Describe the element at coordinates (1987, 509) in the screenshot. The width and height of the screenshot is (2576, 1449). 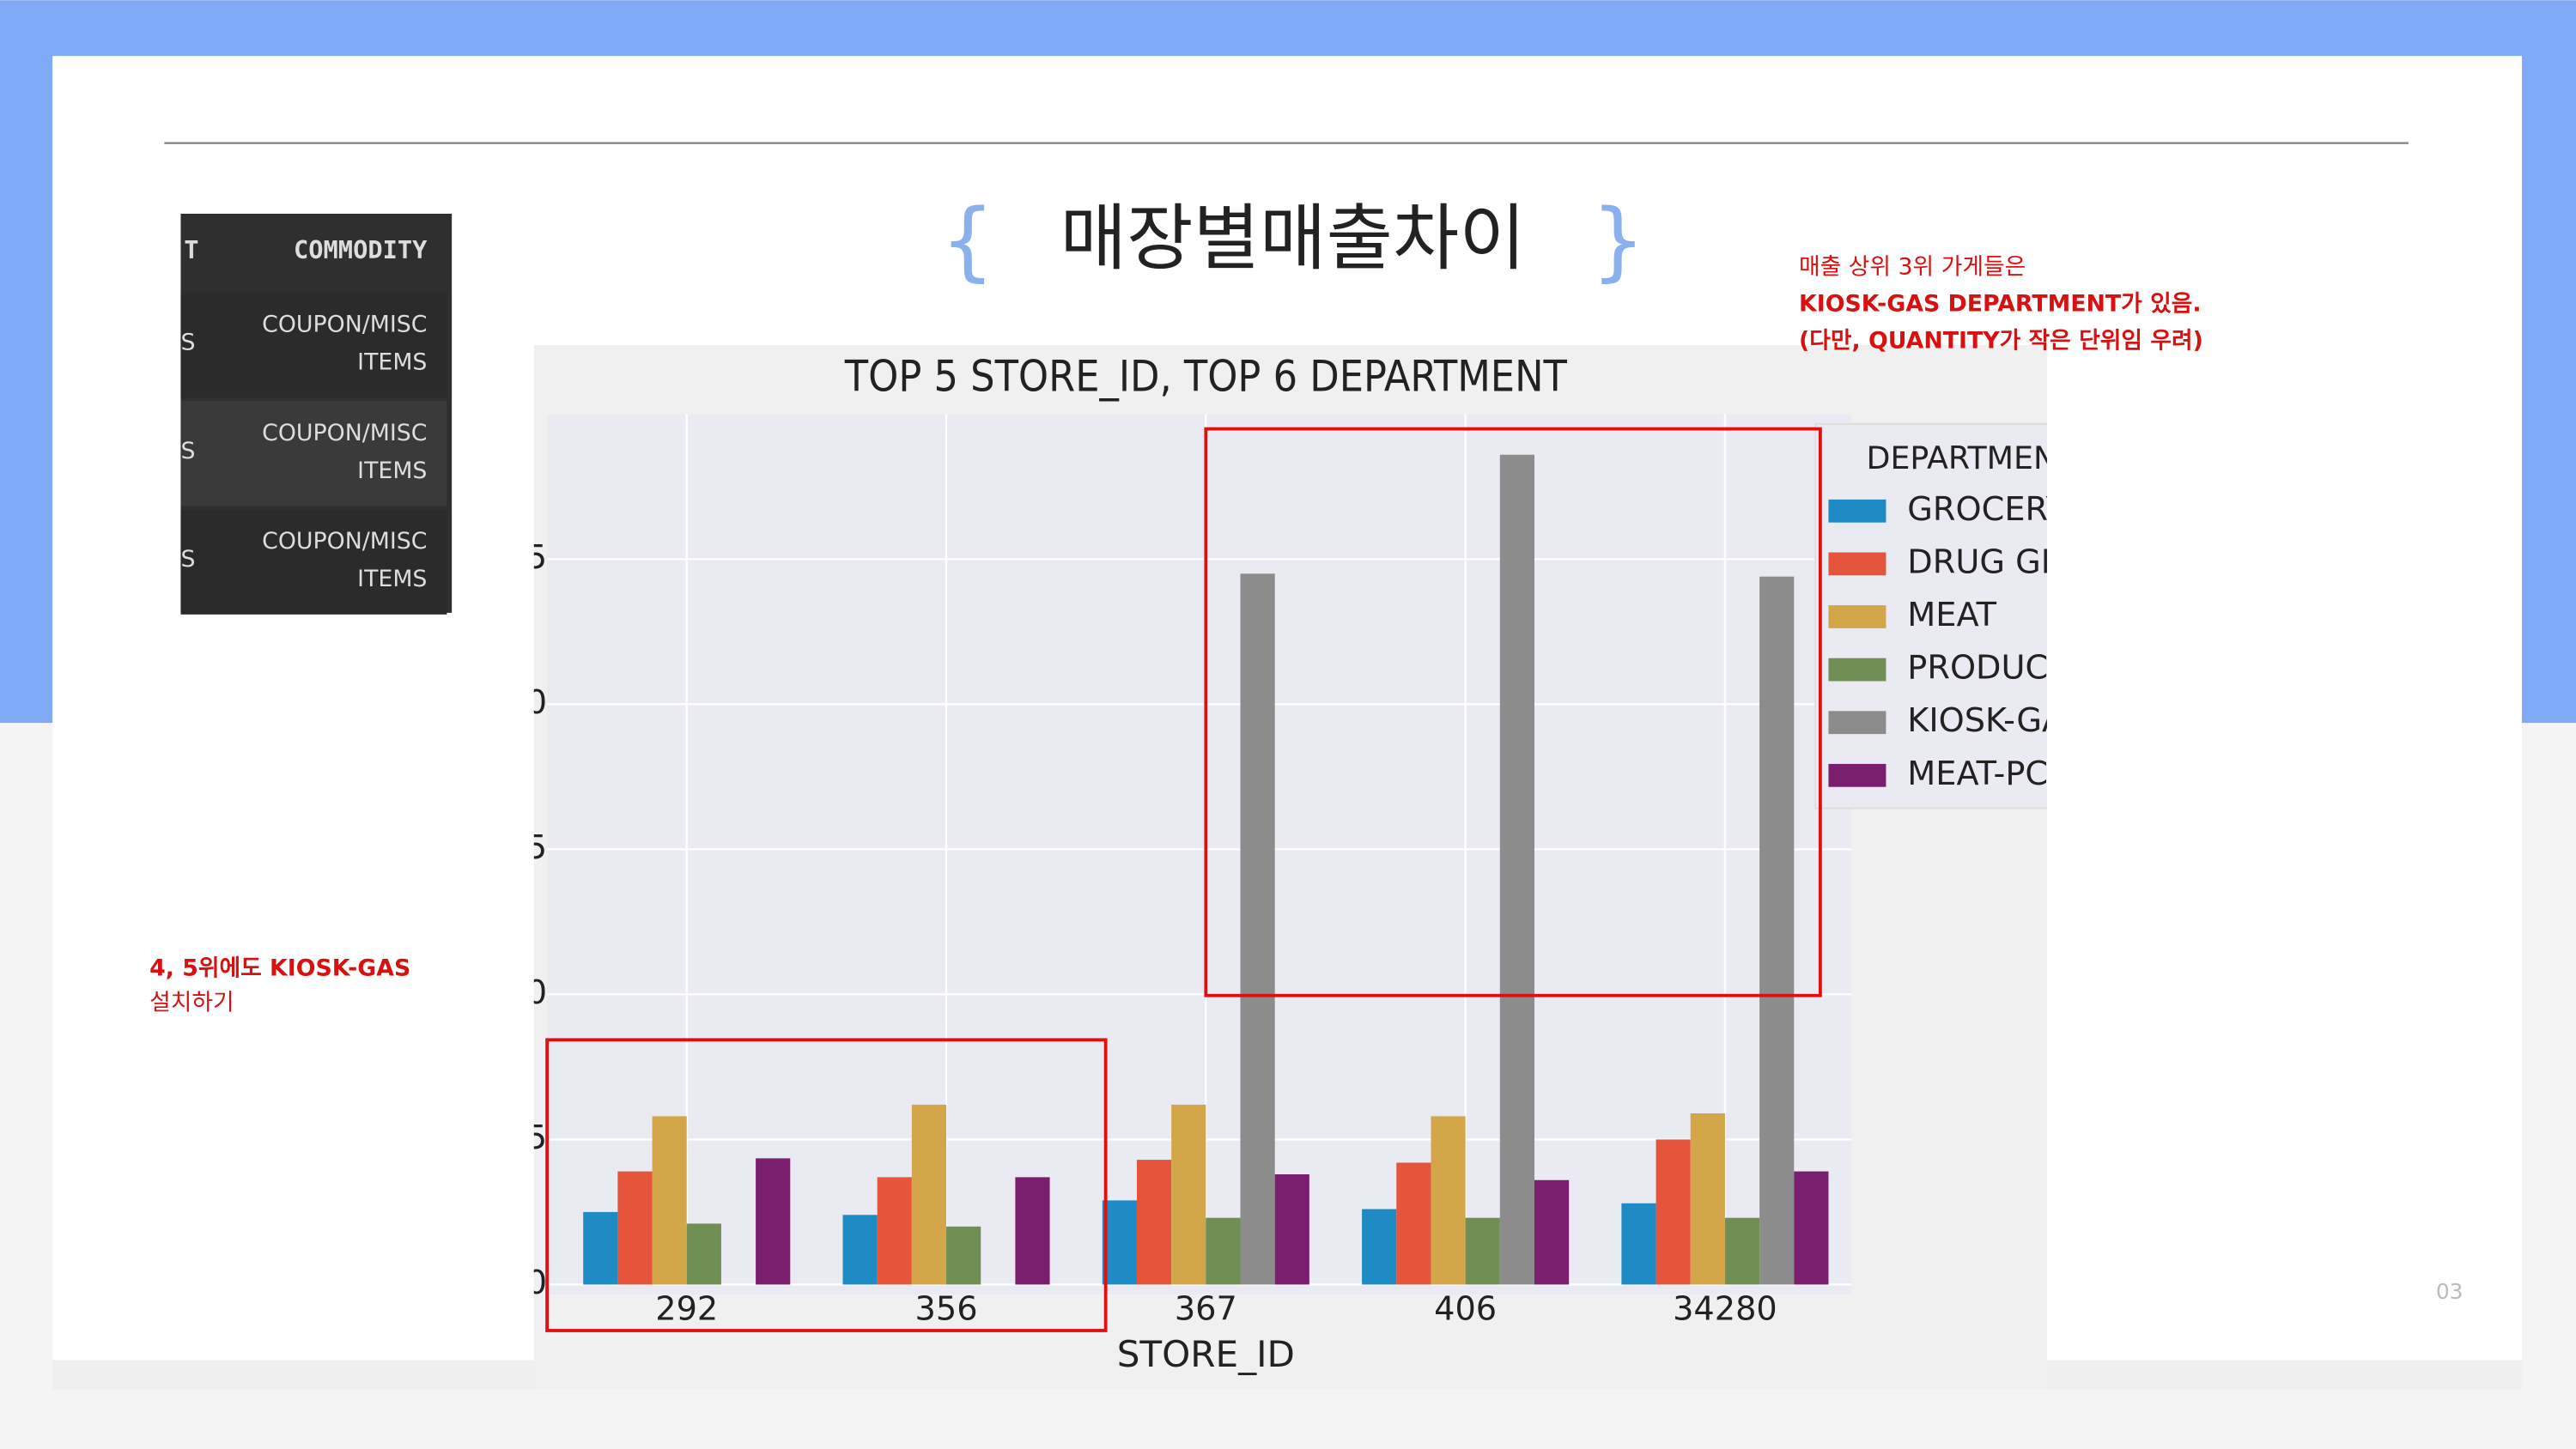
I see `legend-label: GROCERY` at that location.